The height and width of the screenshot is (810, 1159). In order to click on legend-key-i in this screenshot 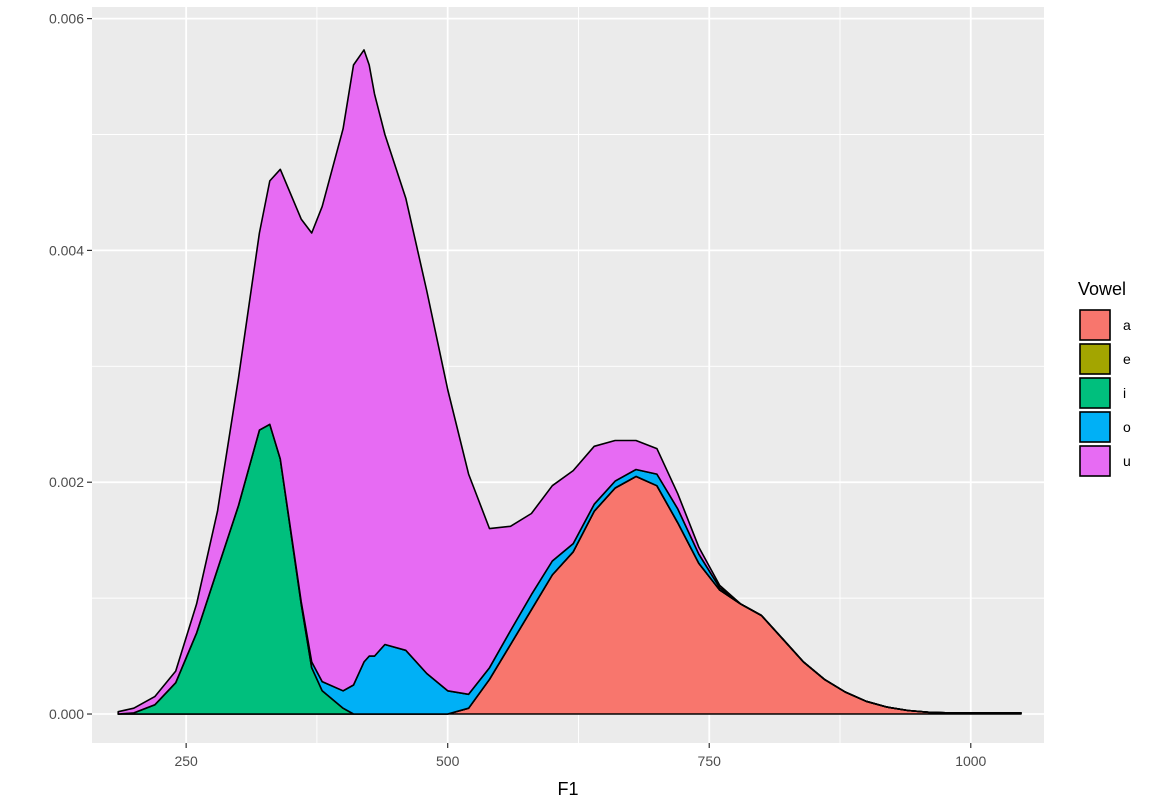, I will do `click(1095, 393)`.